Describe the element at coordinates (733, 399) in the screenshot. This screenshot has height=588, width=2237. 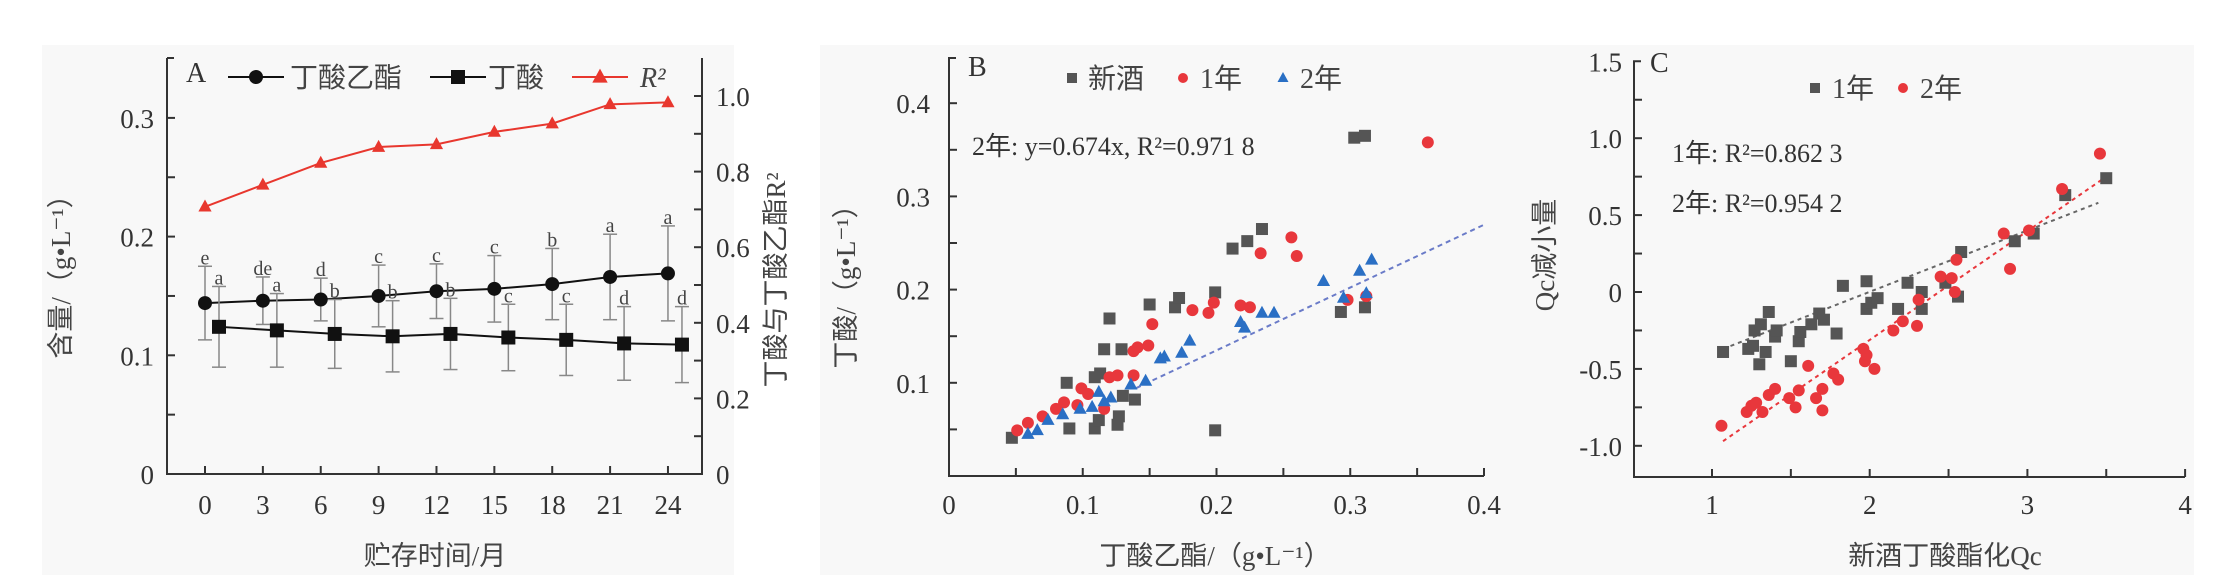
I see `y-right-tick-label: 0.2` at that location.